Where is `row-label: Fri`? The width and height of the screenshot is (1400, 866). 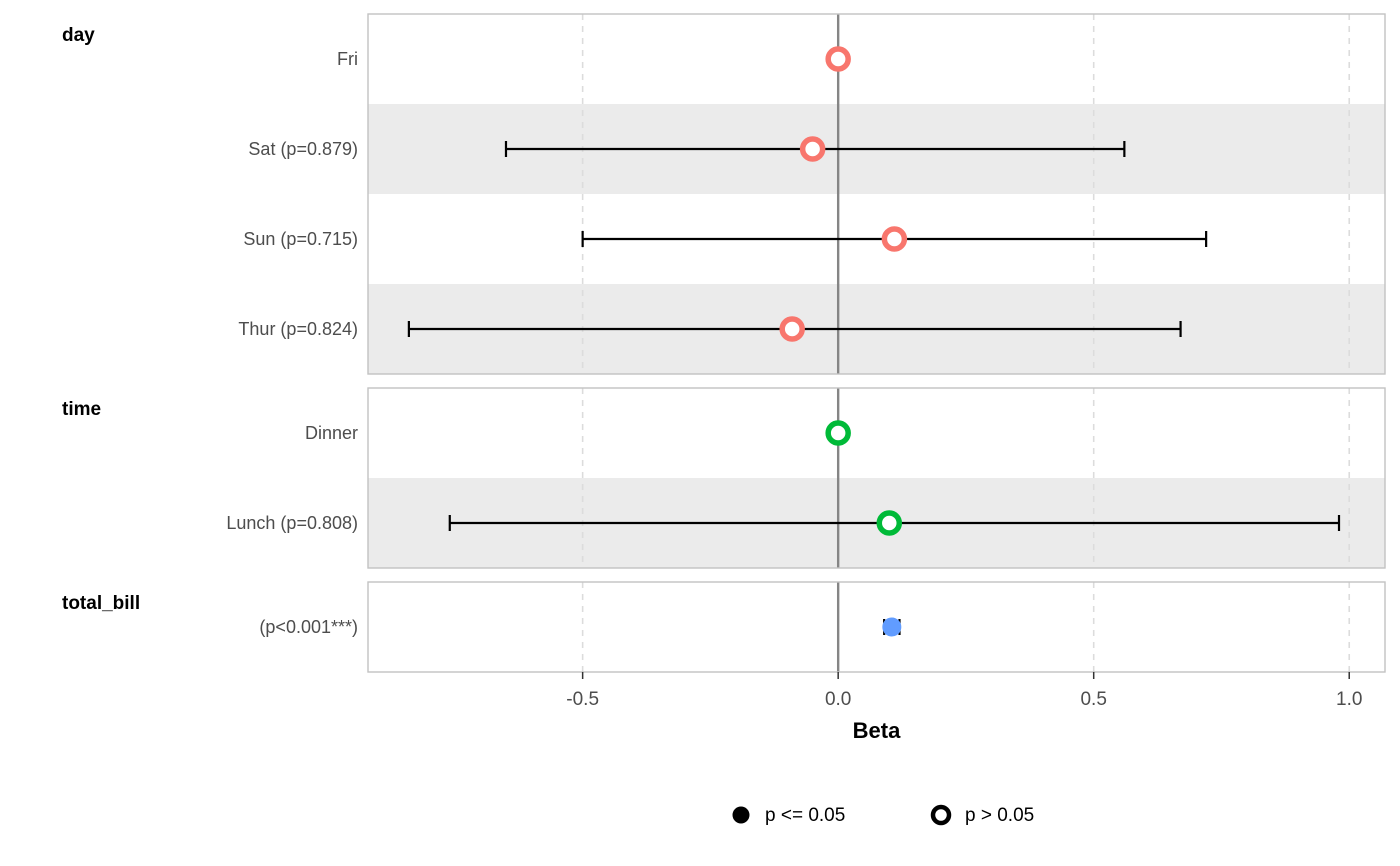 row-label: Fri is located at coordinates (347, 59).